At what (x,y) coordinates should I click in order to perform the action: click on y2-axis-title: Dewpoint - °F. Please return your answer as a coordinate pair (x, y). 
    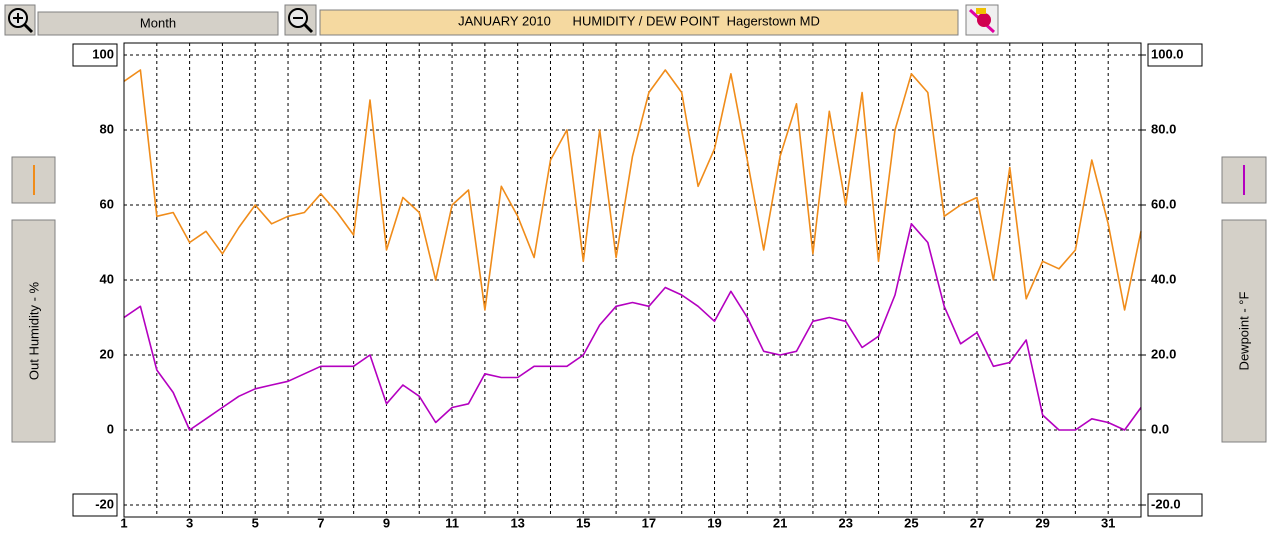
    Looking at the image, I should click on (1243, 330).